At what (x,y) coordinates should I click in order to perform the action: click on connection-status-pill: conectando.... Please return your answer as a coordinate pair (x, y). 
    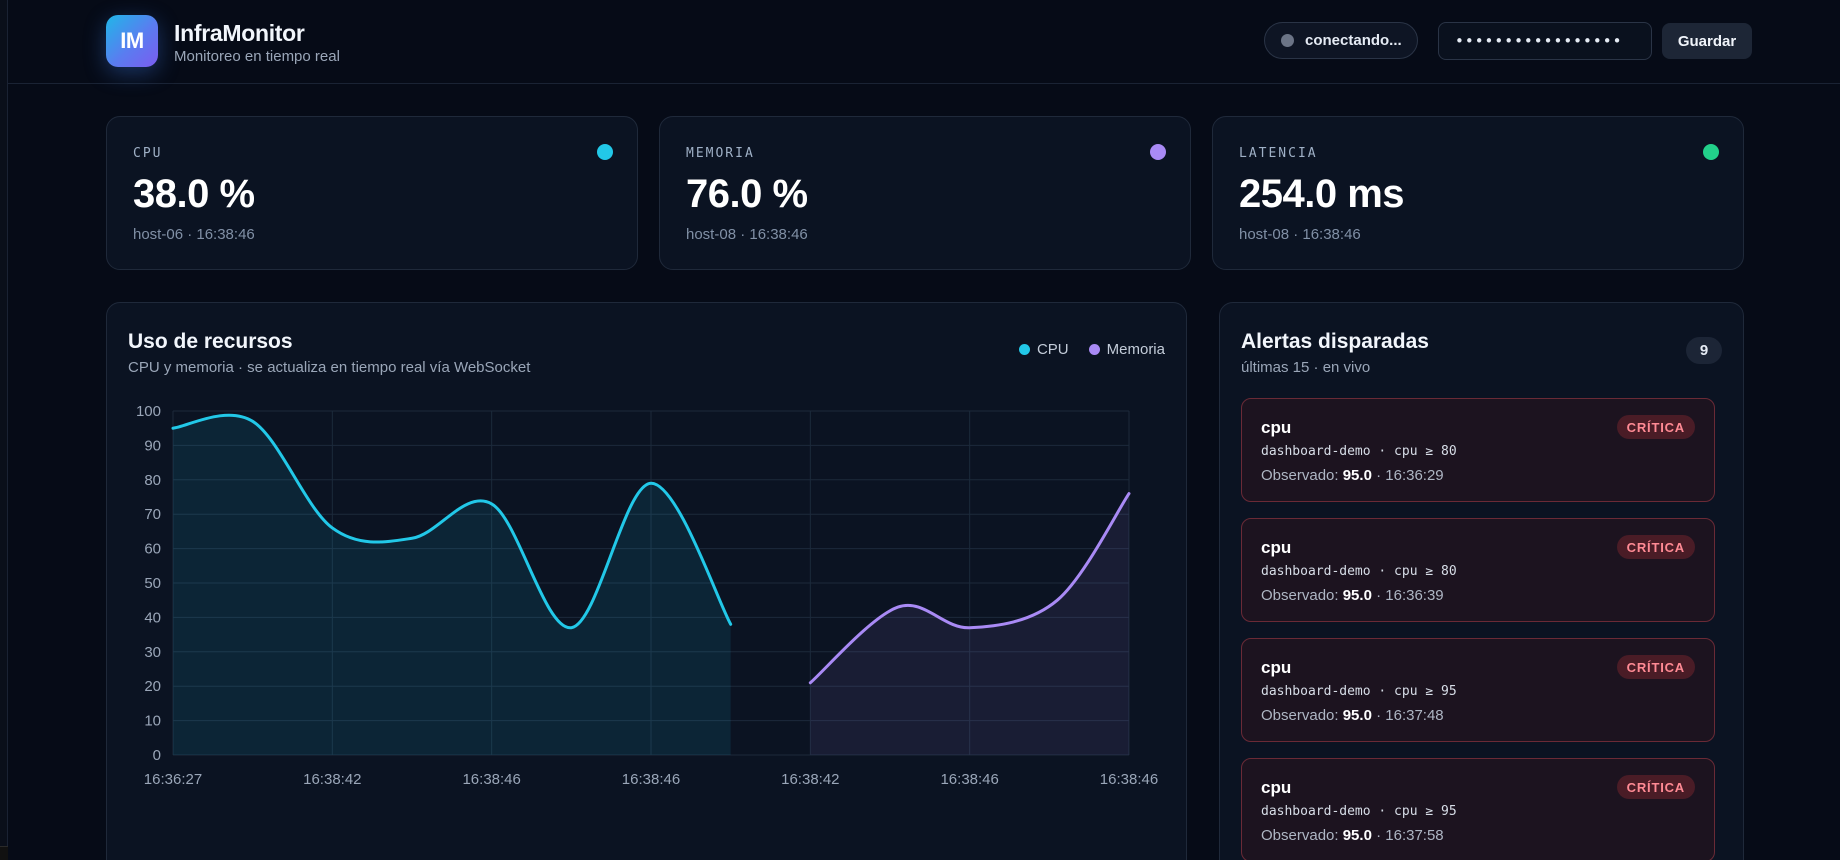
    Looking at the image, I should click on (1341, 40).